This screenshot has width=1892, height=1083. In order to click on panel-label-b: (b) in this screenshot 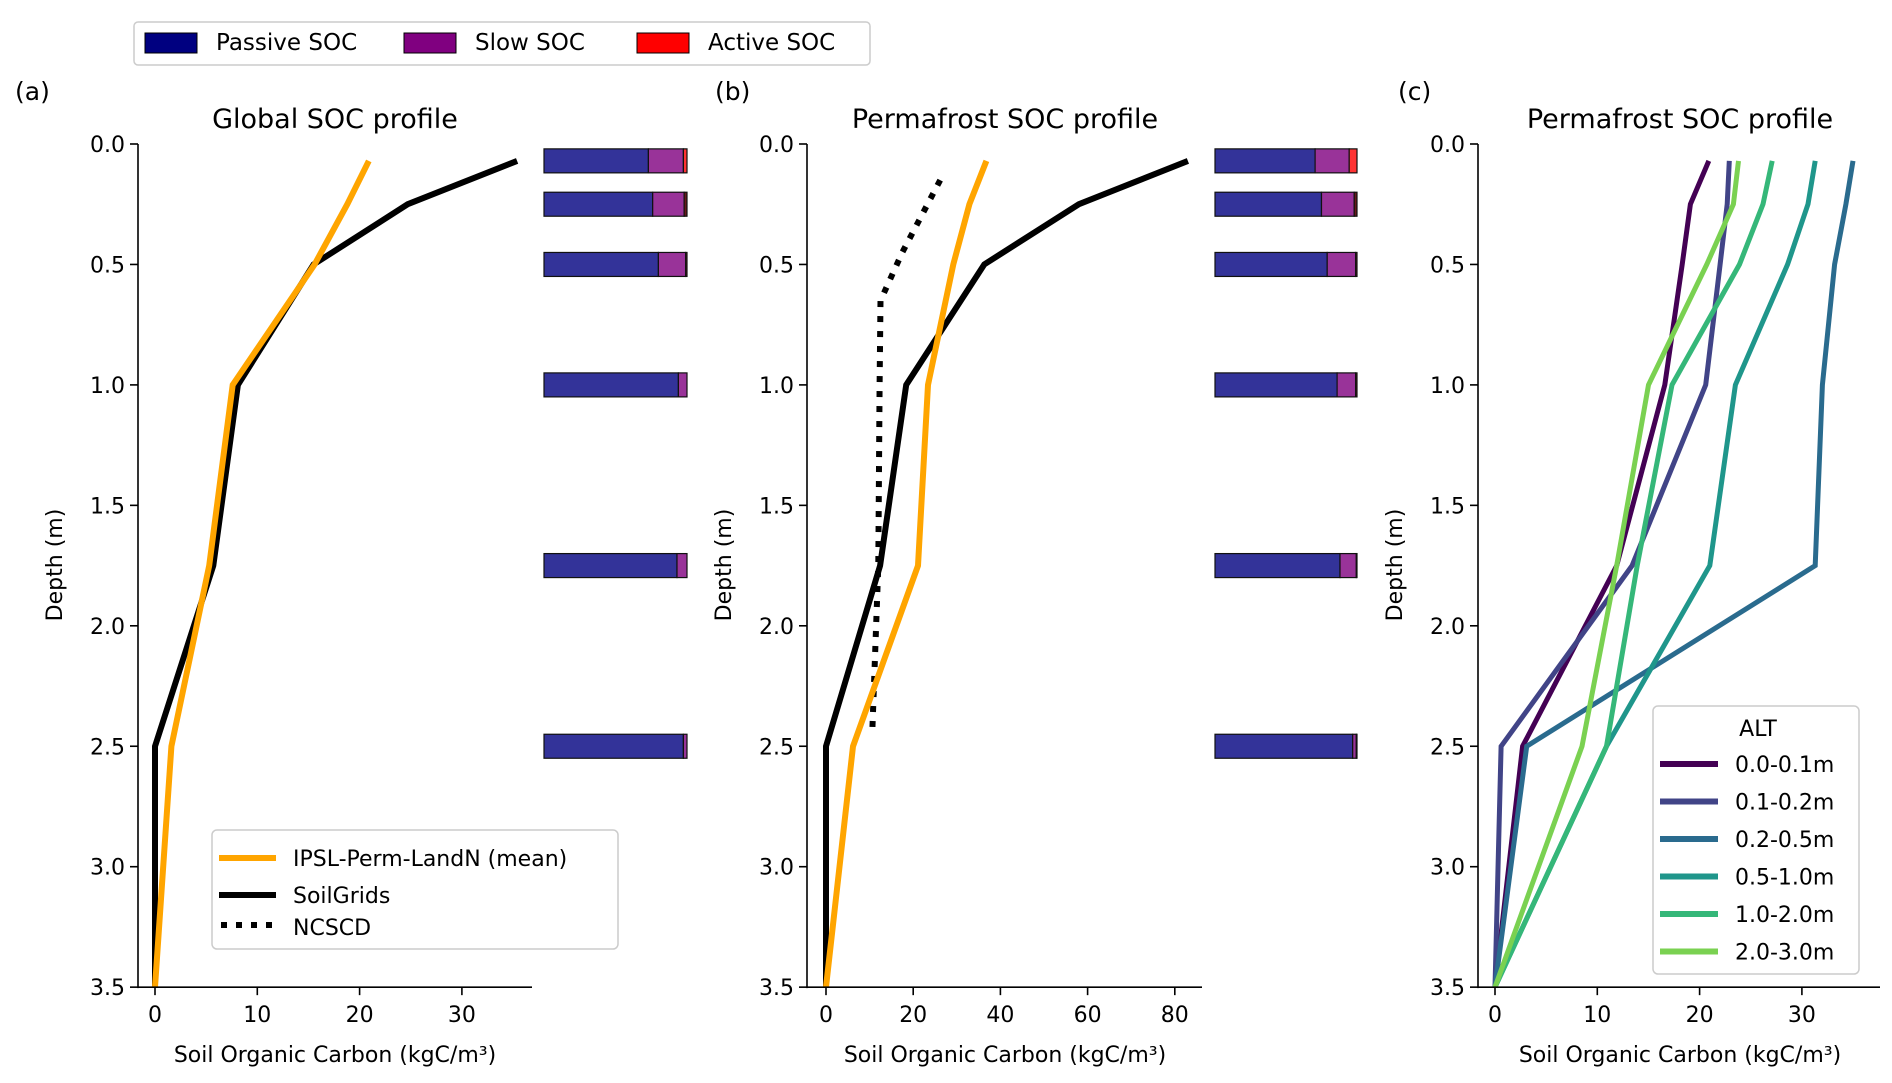, I will do `click(732, 91)`.